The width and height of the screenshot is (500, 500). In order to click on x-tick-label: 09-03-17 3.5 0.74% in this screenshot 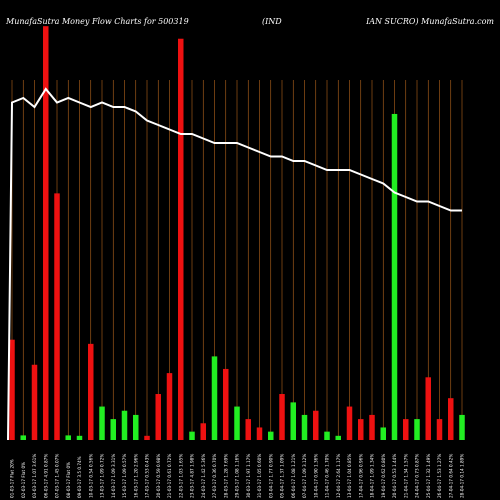, I will do `click(79, 477)`.